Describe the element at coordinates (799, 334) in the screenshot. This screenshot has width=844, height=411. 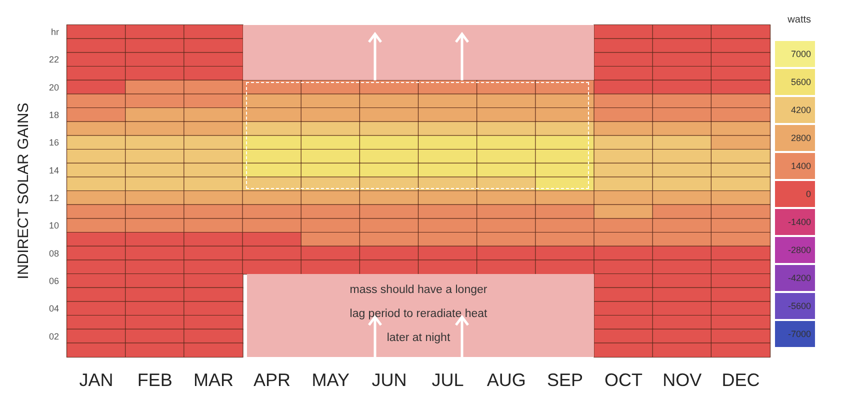
I see `color-bar-label: -7000` at that location.